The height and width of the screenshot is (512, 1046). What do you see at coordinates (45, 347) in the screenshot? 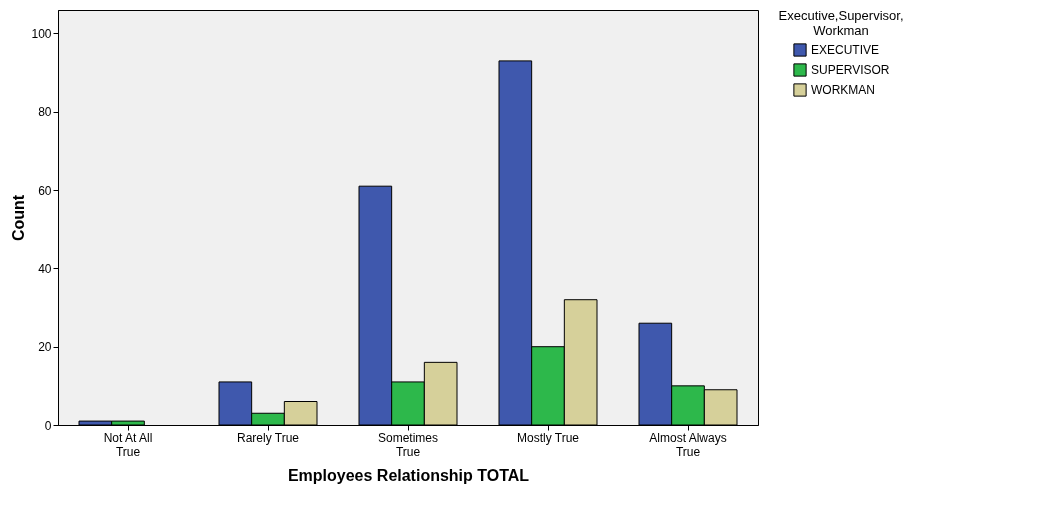
I see `y-tick-label: 20` at bounding box center [45, 347].